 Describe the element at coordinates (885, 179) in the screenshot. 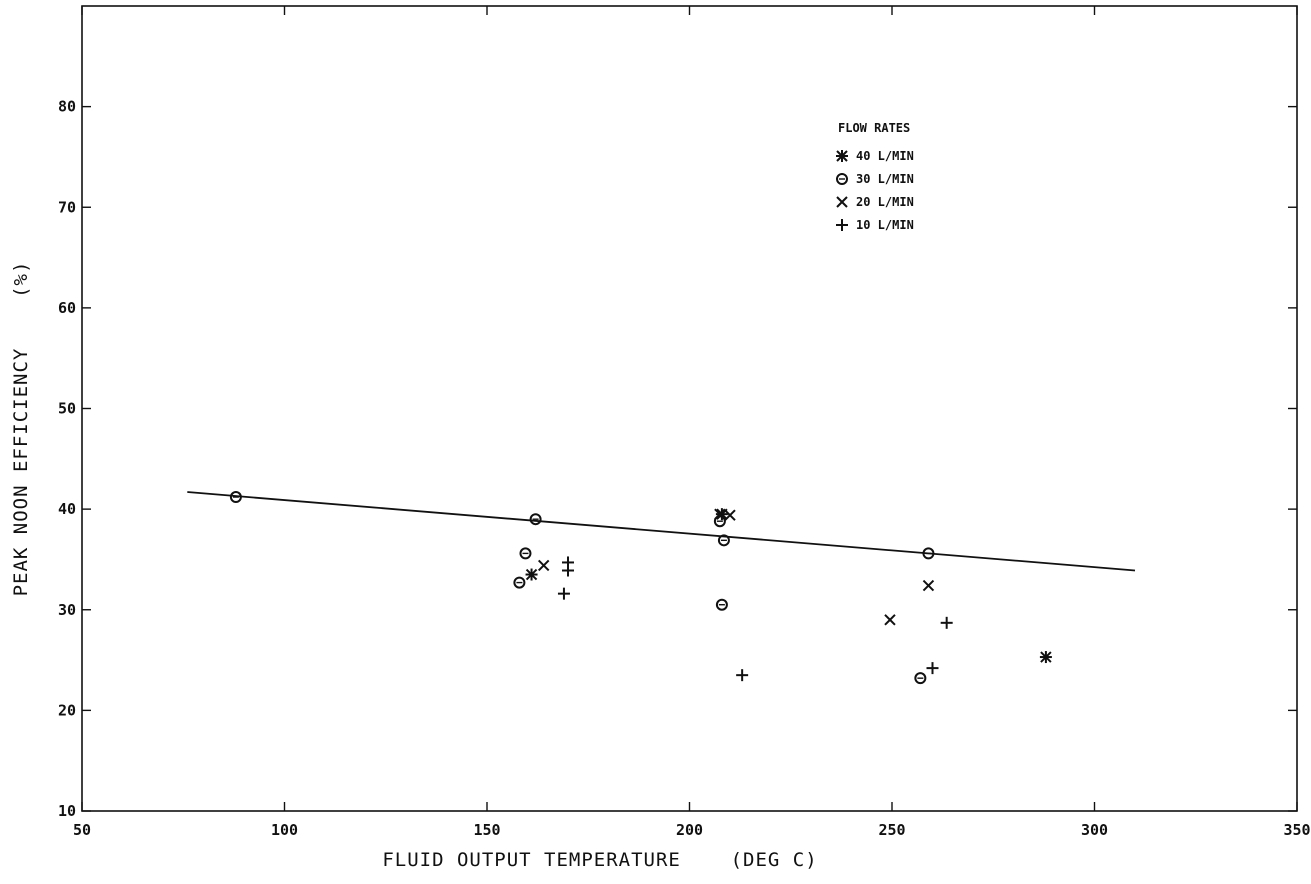

I see `legend-entry-label: 30 L/MIN` at that location.